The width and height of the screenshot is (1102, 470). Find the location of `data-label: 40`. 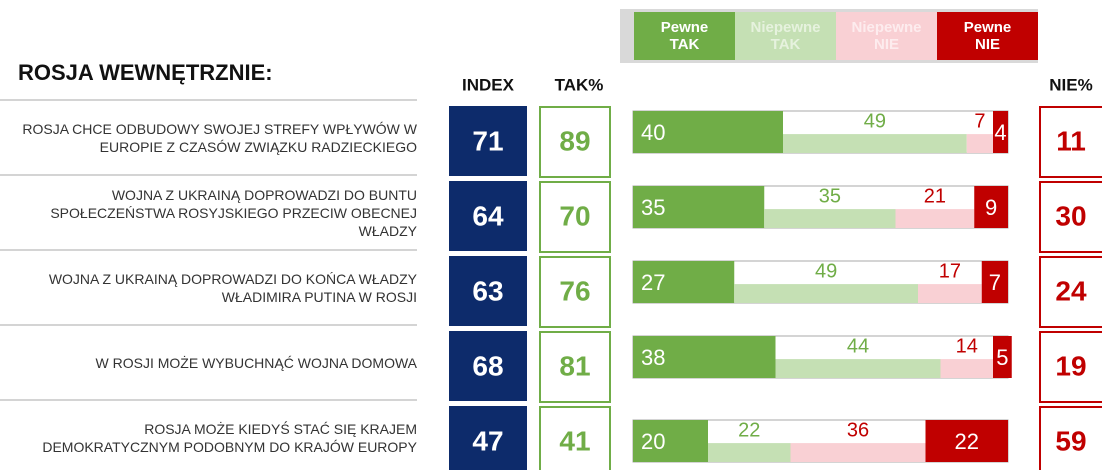

data-label: 40 is located at coordinates (653, 132).